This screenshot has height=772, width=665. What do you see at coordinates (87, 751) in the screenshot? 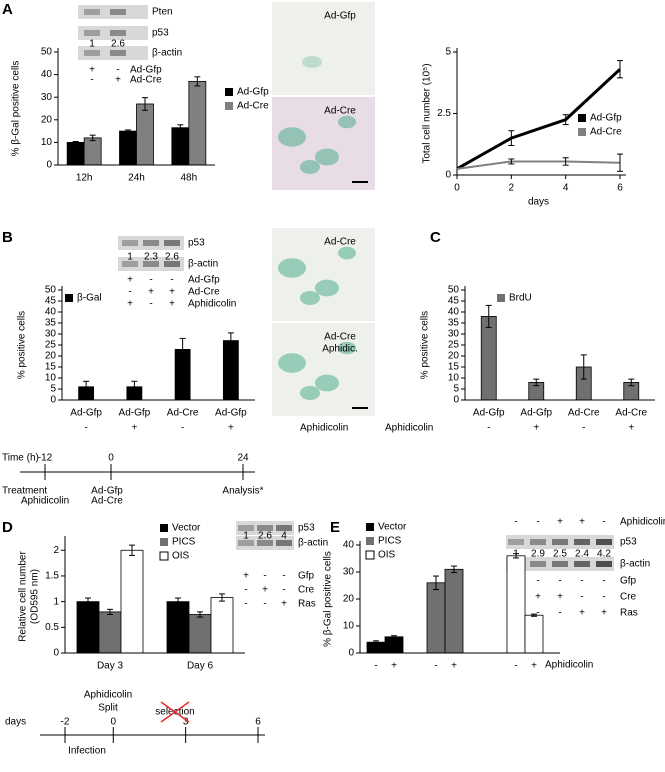
I see `timeline-event: Infection` at bounding box center [87, 751].